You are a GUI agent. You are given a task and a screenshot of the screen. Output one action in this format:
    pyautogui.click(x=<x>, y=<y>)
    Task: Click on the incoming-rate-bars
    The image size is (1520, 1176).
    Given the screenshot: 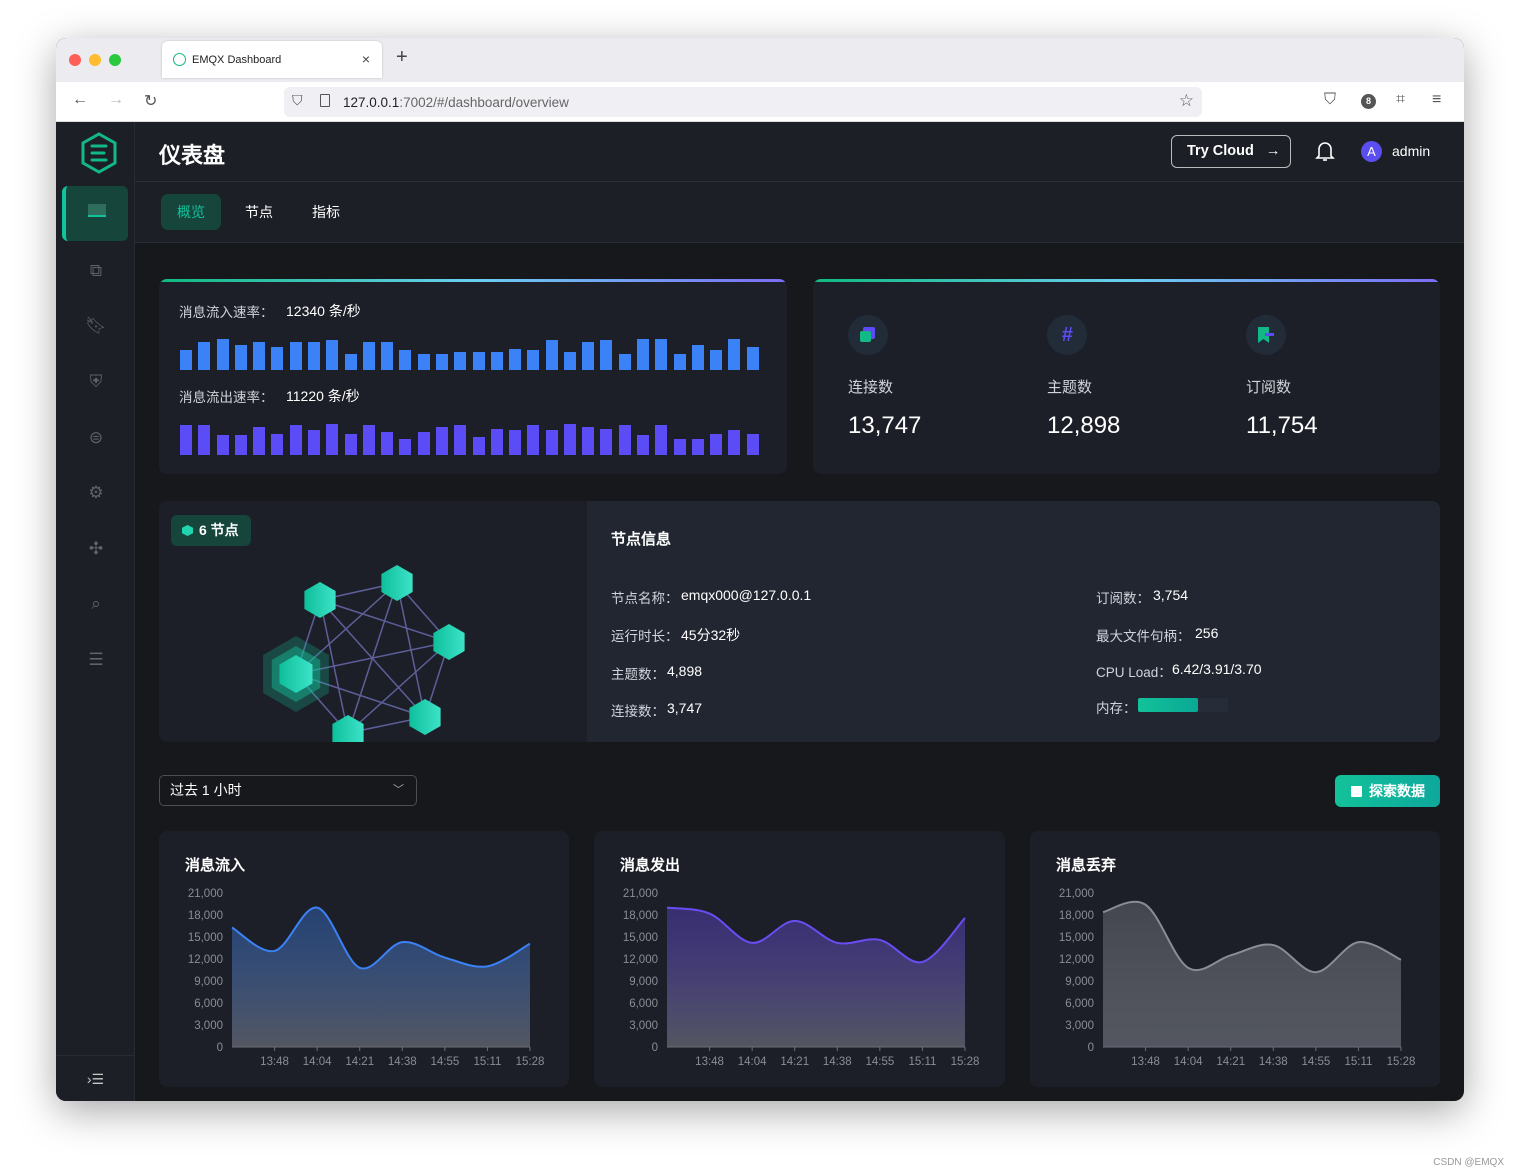 What is the action you would take?
    pyautogui.click(x=472, y=353)
    